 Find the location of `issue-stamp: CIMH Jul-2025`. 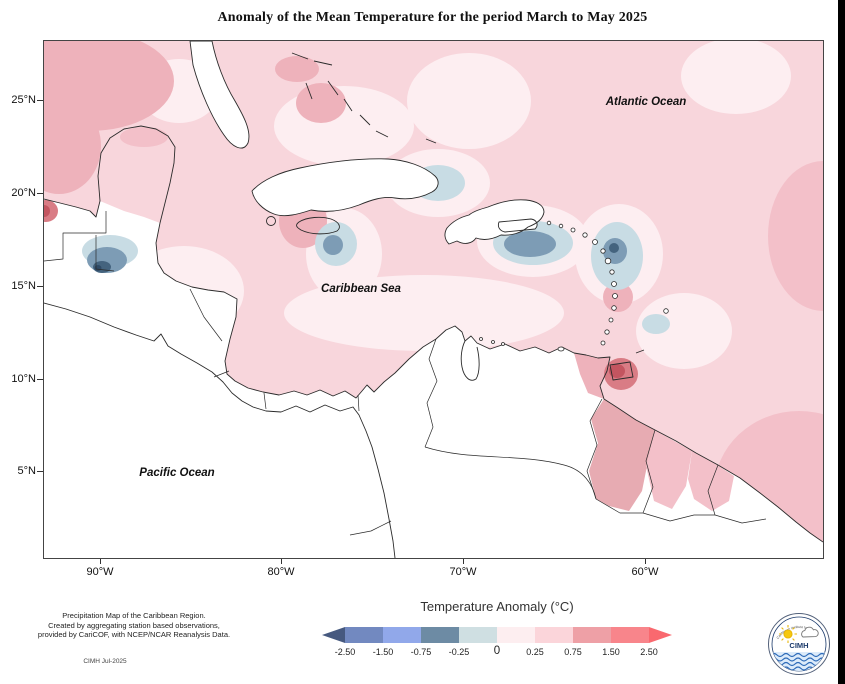

issue-stamp: CIMH Jul-2025 is located at coordinates (105, 661).